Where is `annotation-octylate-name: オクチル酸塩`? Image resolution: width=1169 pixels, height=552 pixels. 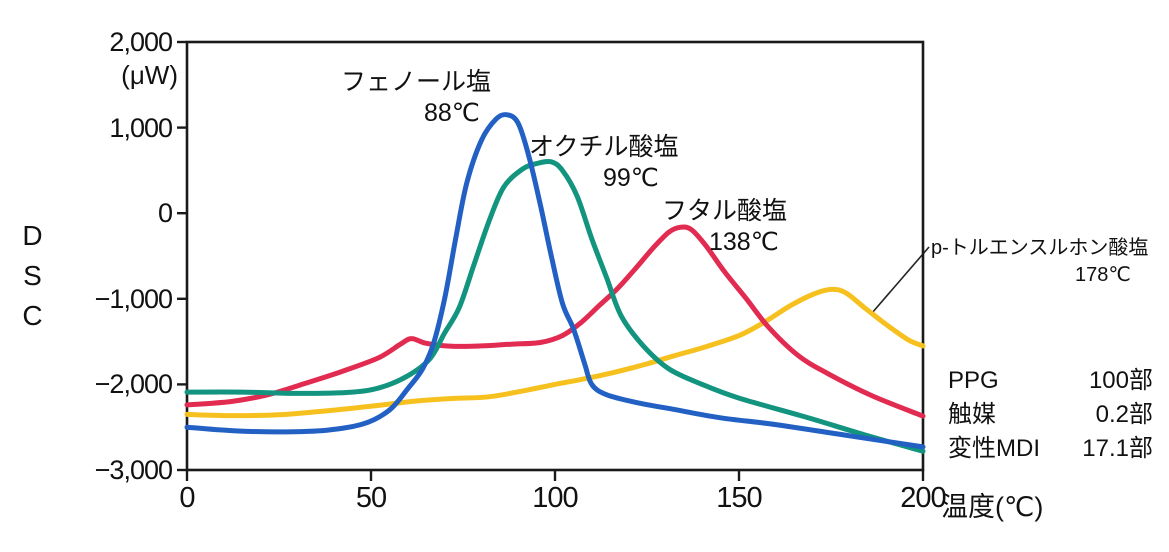 annotation-octylate-name: オクチル酸塩 is located at coordinates (604, 147).